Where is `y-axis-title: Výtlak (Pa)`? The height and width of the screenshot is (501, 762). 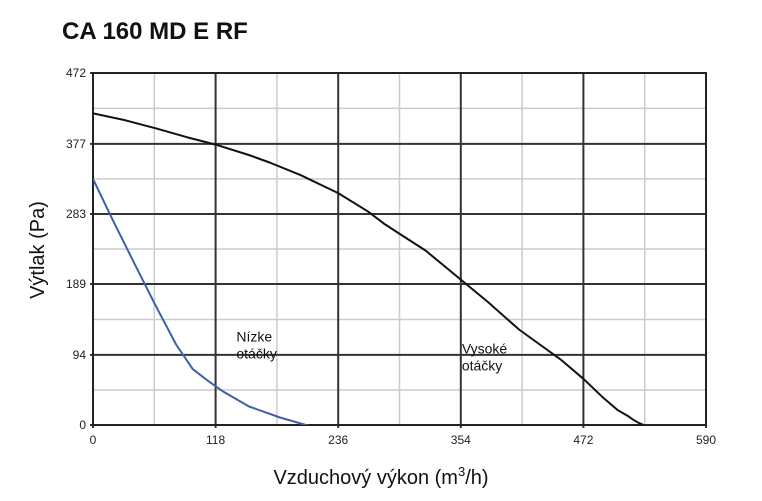 y-axis-title: Výtlak (Pa) is located at coordinates (38, 250).